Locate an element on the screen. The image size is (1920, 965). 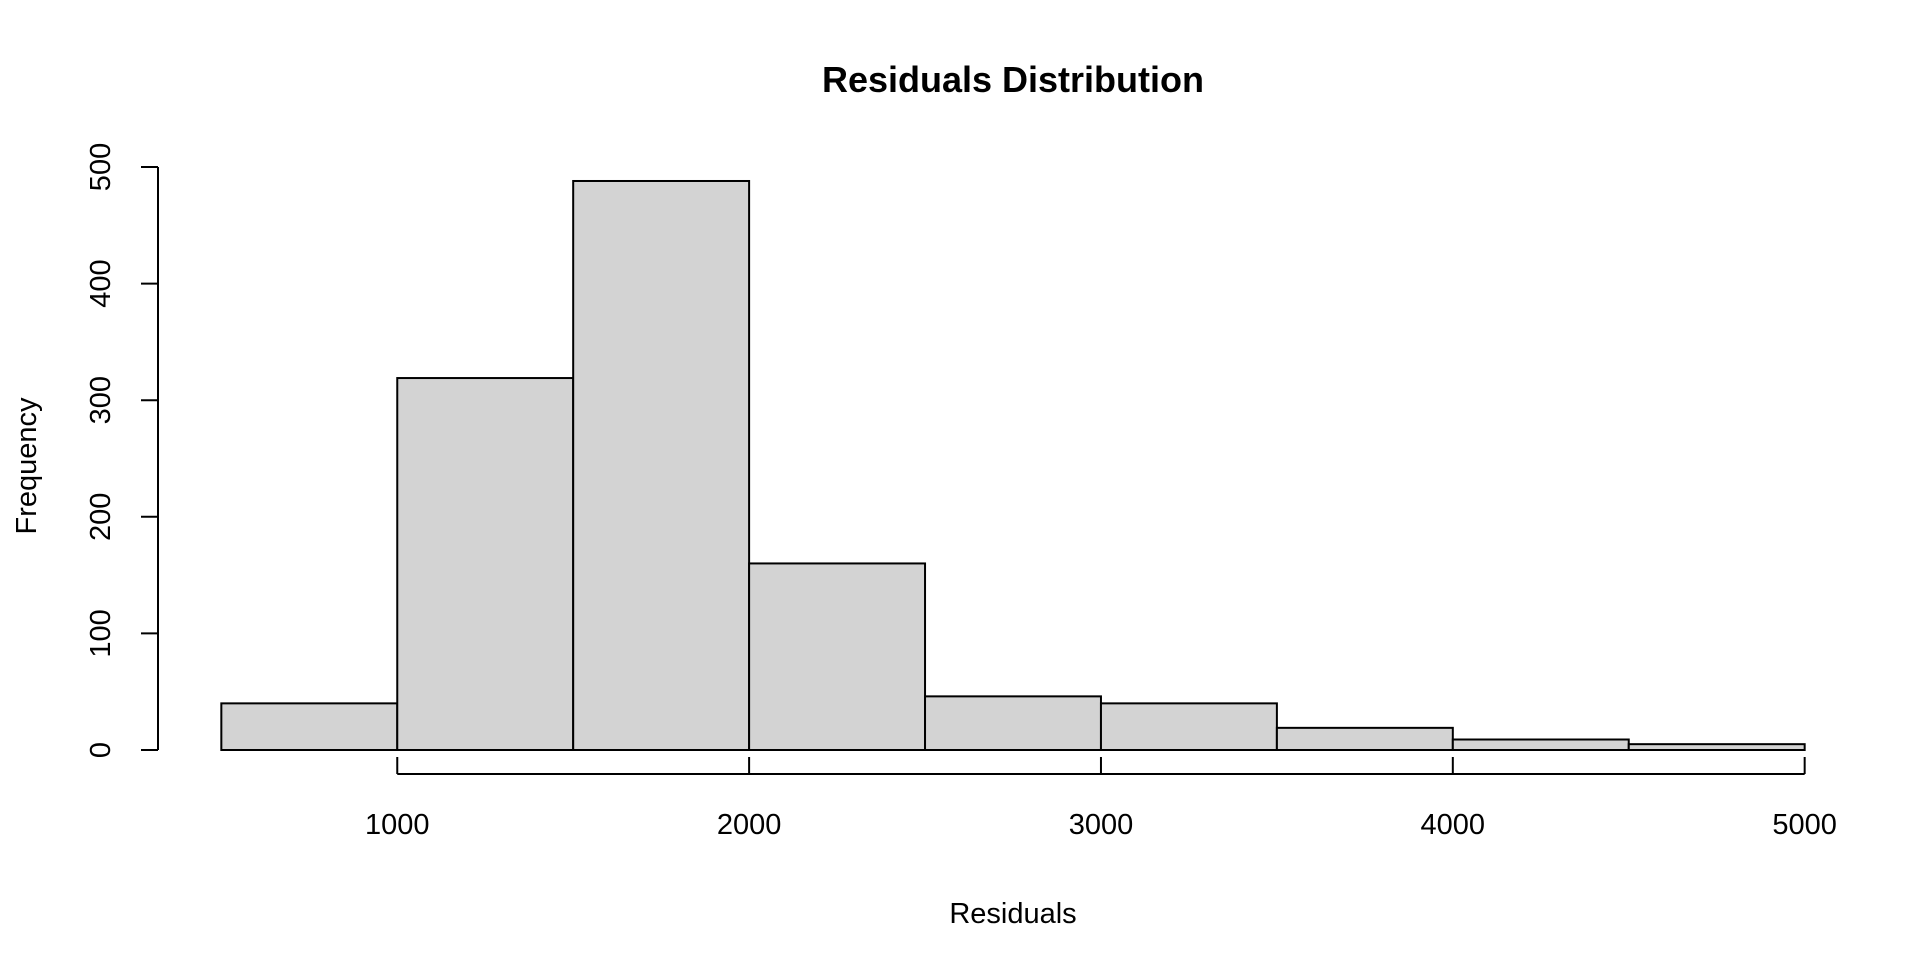
x-tick-label: 3000 is located at coordinates (1101, 825).